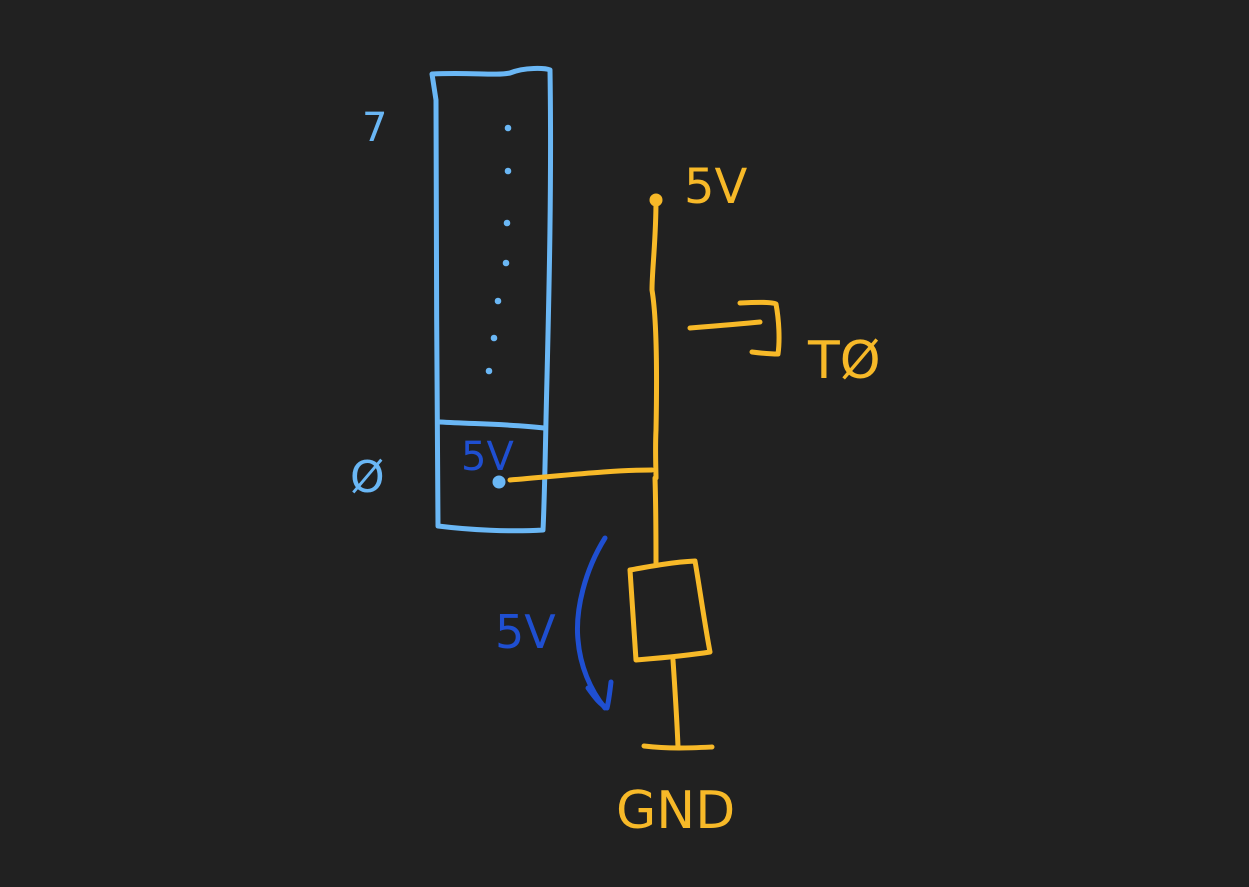 This screenshot has width=1249, height=887. Describe the element at coordinates (716, 187) in the screenshot. I see `supply-voltage-label: 5V` at that location.